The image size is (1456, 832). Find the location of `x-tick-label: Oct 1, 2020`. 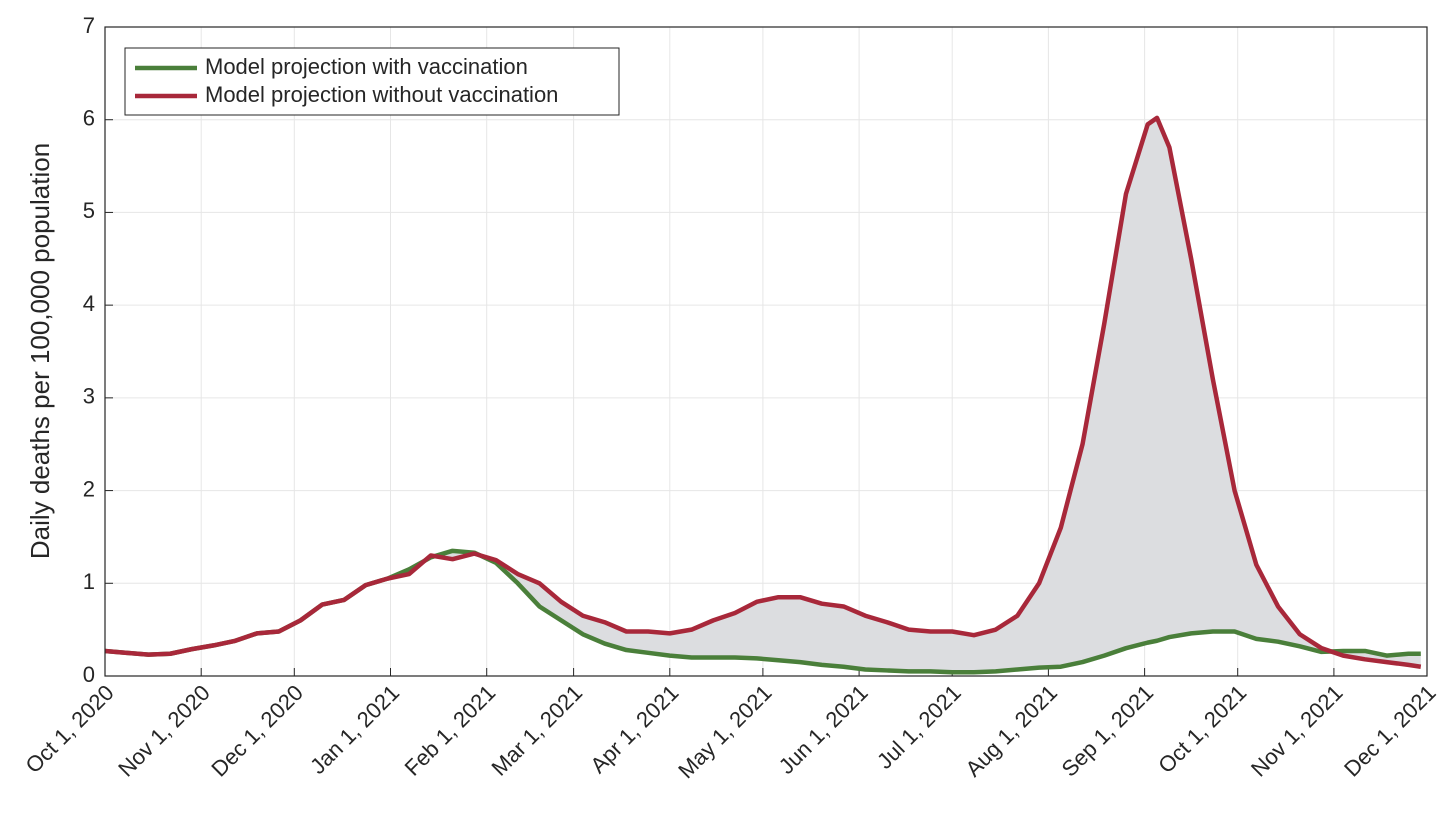

x-tick-label: Oct 1, 2020 is located at coordinates (70, 729).